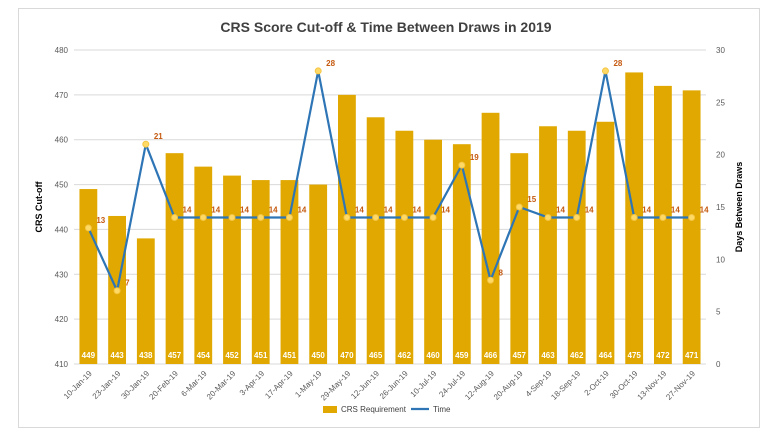 Image resolution: width=771 pixels, height=441 pixels. Describe the element at coordinates (62, 274) in the screenshot. I see `y-tick-label: 430` at that location.